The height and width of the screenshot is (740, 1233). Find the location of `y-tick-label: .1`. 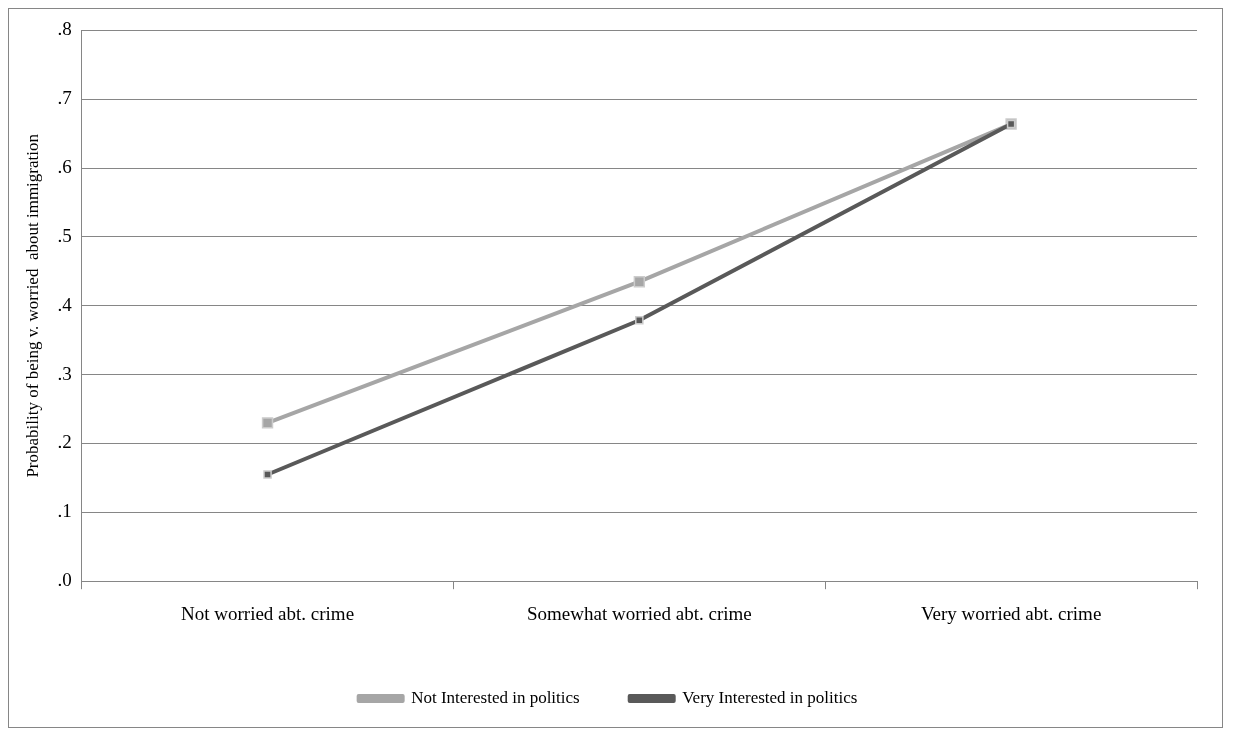

y-tick-label: .1 is located at coordinates (64, 511).